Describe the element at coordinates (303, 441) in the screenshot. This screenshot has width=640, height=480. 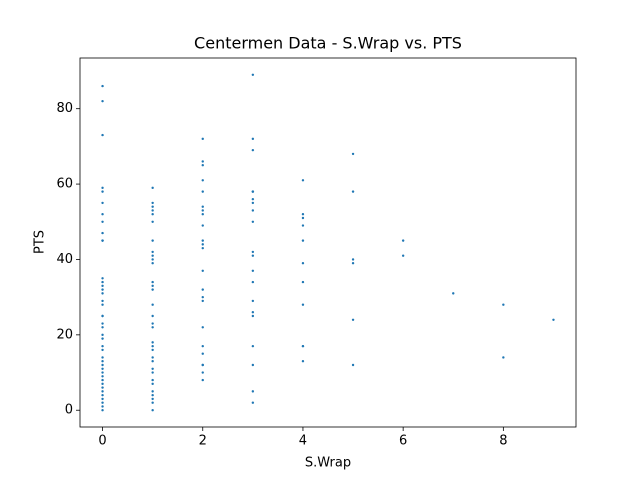
I see `x-tick-label: 4` at that location.